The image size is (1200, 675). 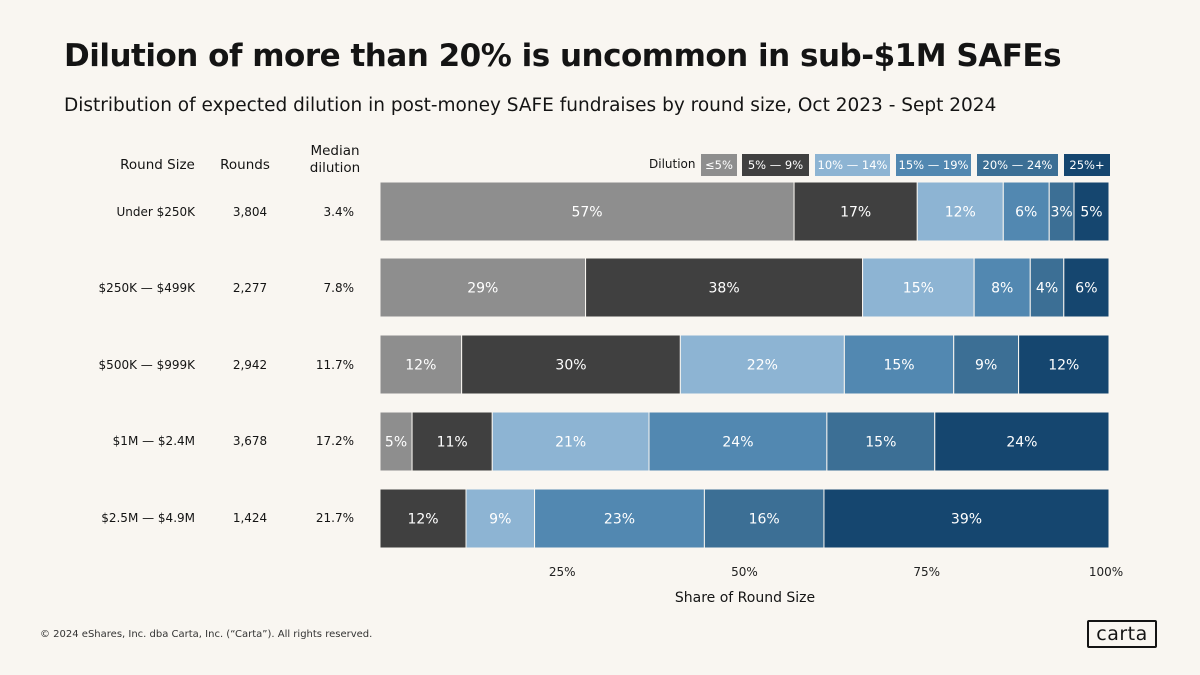 I want to click on bar-segment-label: 11%, so click(x=452, y=443).